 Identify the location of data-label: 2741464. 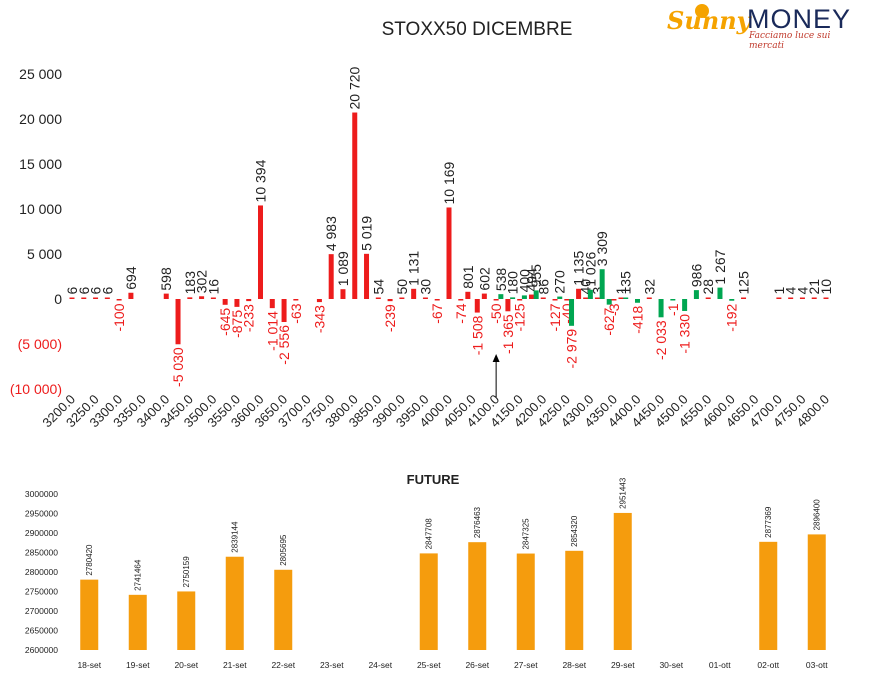
(138, 575).